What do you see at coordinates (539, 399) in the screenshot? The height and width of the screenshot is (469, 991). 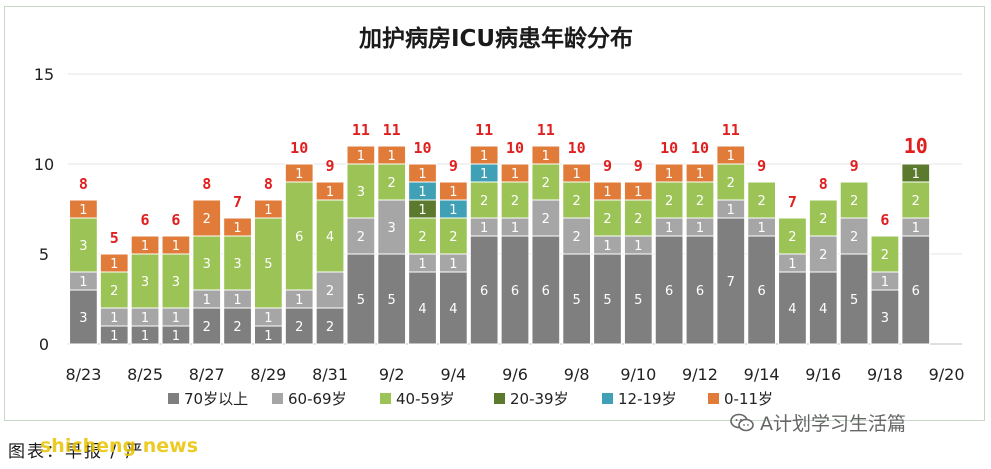 I see `legend-label: 20-39岁` at bounding box center [539, 399].